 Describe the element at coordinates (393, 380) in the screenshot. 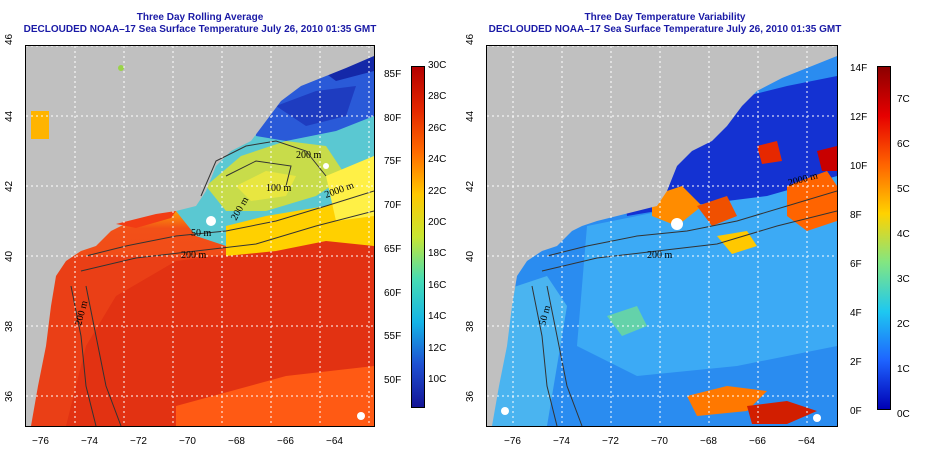

I see `colorbar-fahrenheit-label: 50F` at that location.